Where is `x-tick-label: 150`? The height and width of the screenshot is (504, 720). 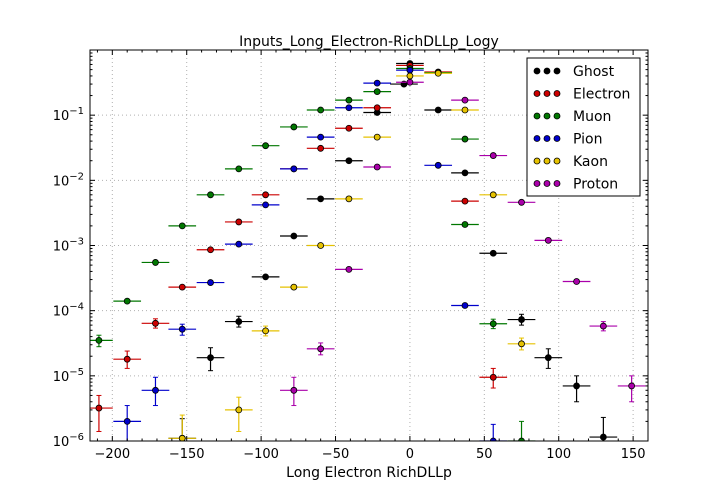 x-tick-label: 150 is located at coordinates (633, 454).